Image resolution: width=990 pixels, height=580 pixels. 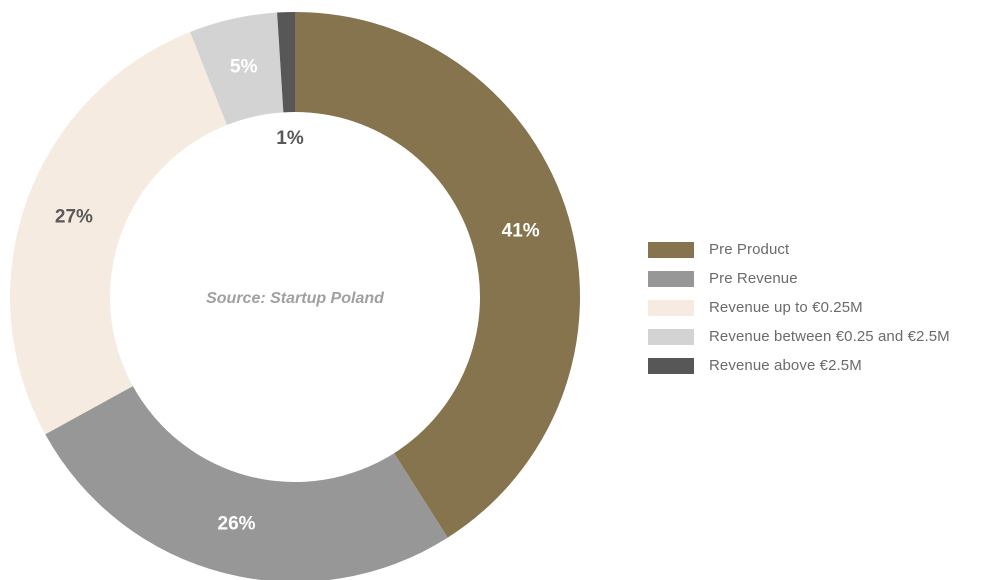 I want to click on legend-item-revenue-between: Revenue between €0.25 and €2.5M, so click(x=819, y=336).